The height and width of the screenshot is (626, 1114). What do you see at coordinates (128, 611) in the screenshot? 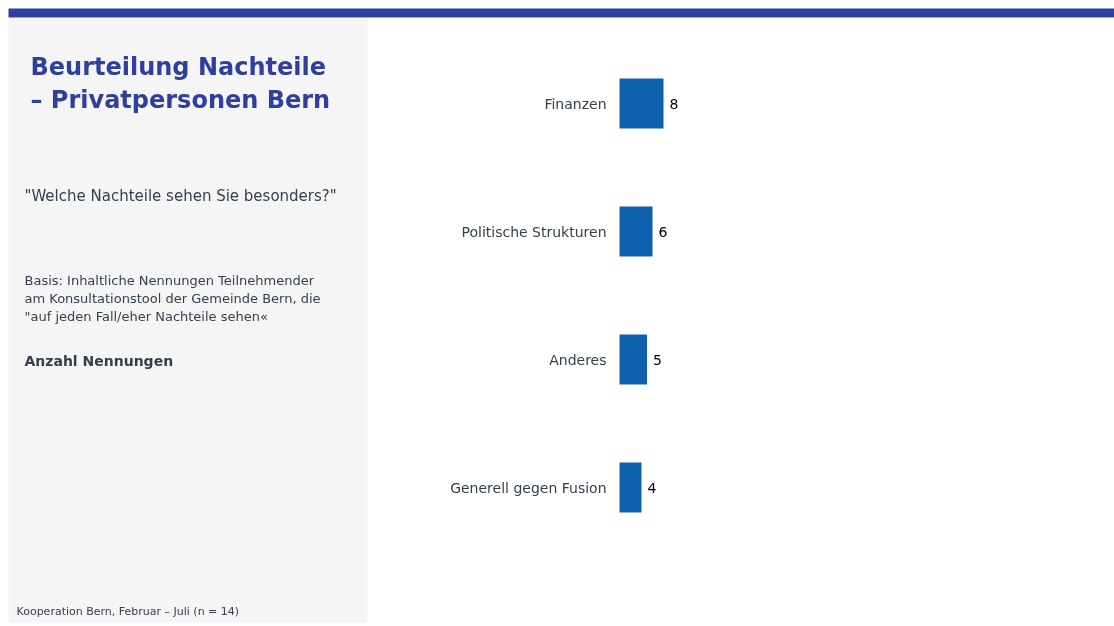
I see `text: Kooperation Bern, Februar – Juli (n = 14)` at bounding box center [128, 611].